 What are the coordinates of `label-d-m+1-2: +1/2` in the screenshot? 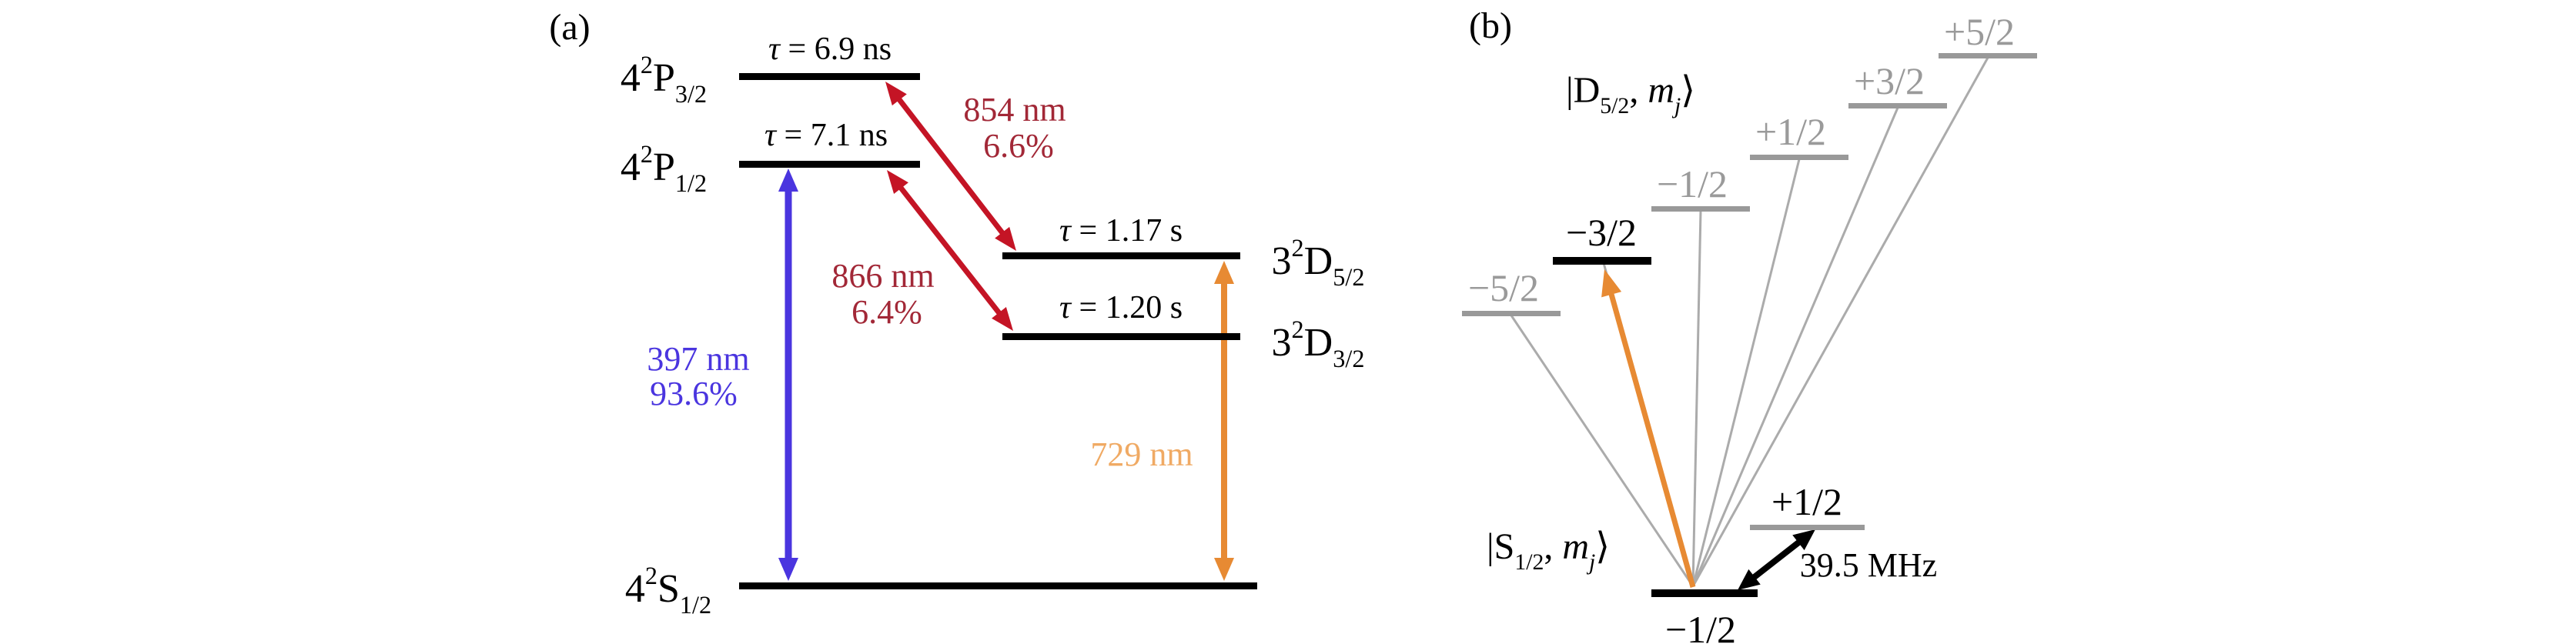 It's located at (1791, 131).